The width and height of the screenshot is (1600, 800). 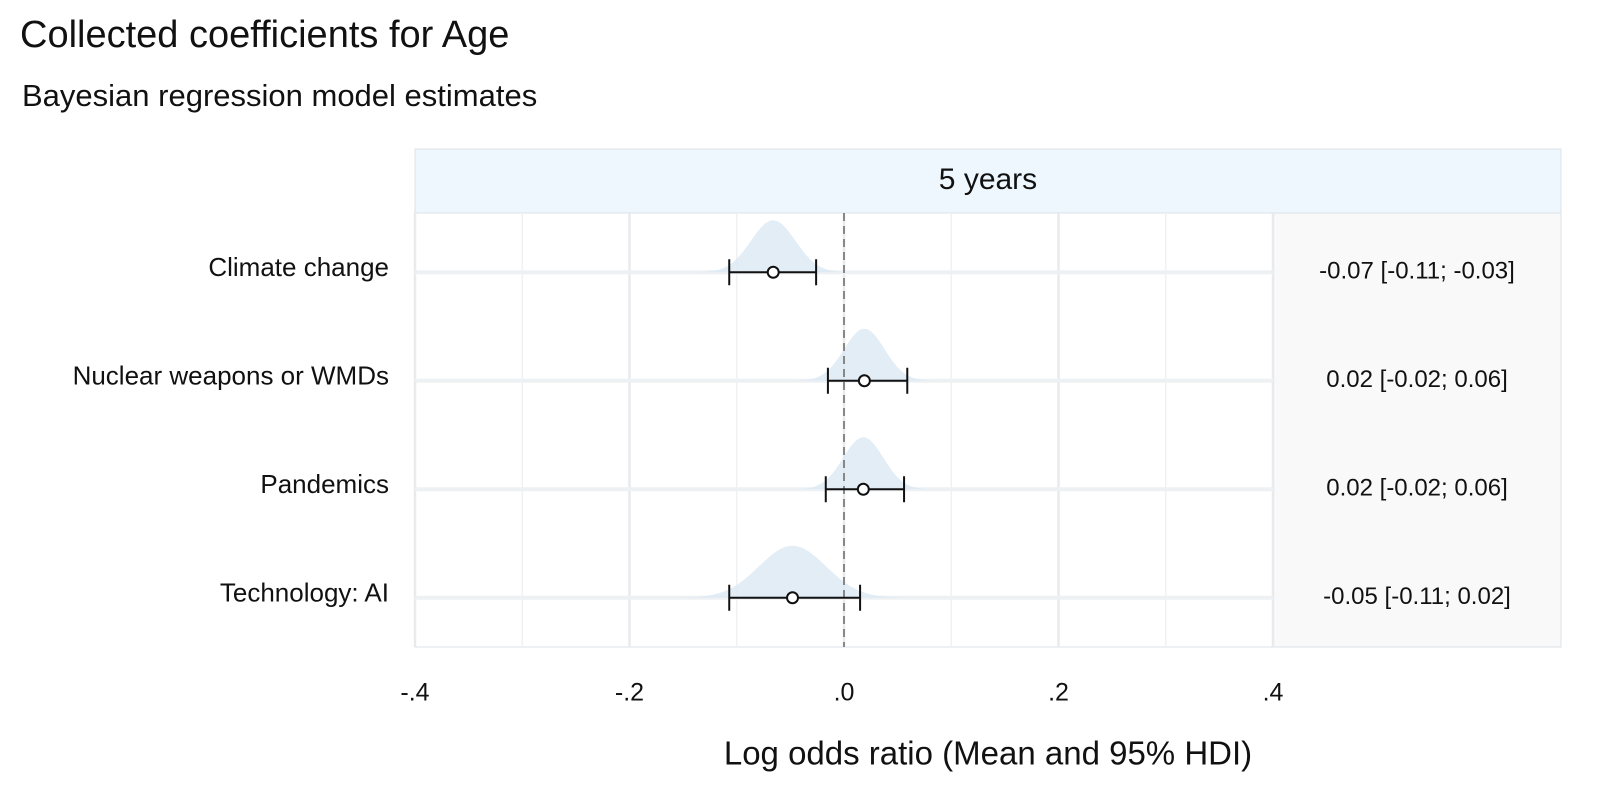 I want to click on x-tick-label: .4, so click(x=1273, y=693).